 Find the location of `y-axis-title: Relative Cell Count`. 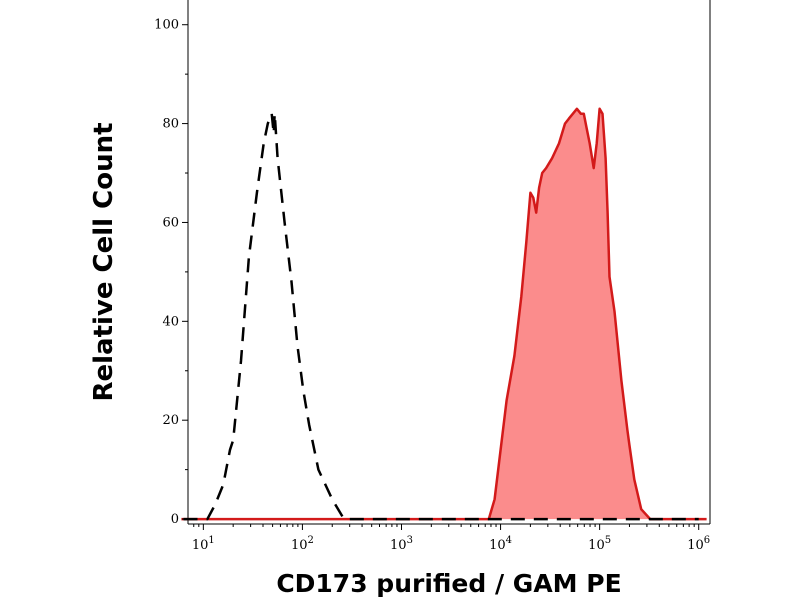

y-axis-title: Relative Cell Count is located at coordinates (104, 261).